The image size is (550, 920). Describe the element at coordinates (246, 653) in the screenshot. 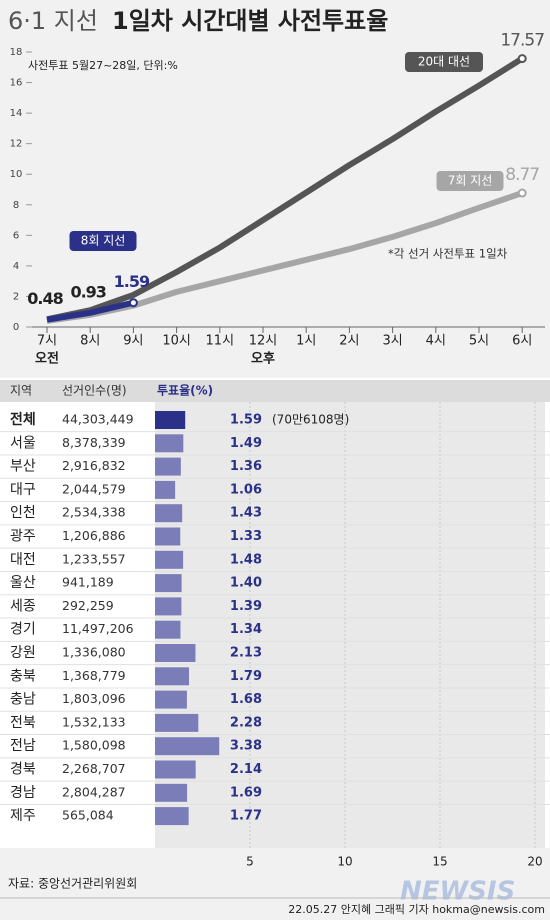

I see `value-label: 2.13` at that location.